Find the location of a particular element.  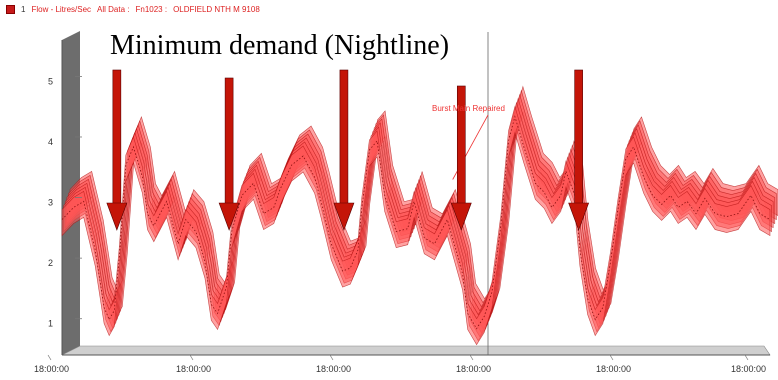

floor-panel is located at coordinates (416, 350).